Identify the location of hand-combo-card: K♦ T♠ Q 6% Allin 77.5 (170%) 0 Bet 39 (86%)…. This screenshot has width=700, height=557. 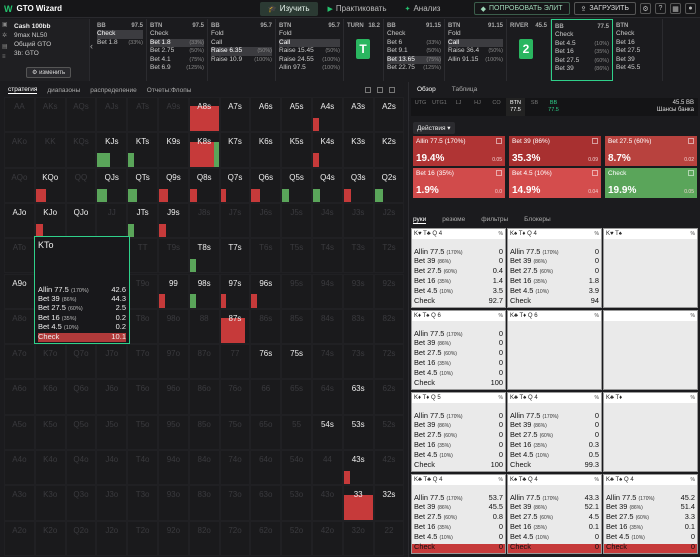
(458, 350).